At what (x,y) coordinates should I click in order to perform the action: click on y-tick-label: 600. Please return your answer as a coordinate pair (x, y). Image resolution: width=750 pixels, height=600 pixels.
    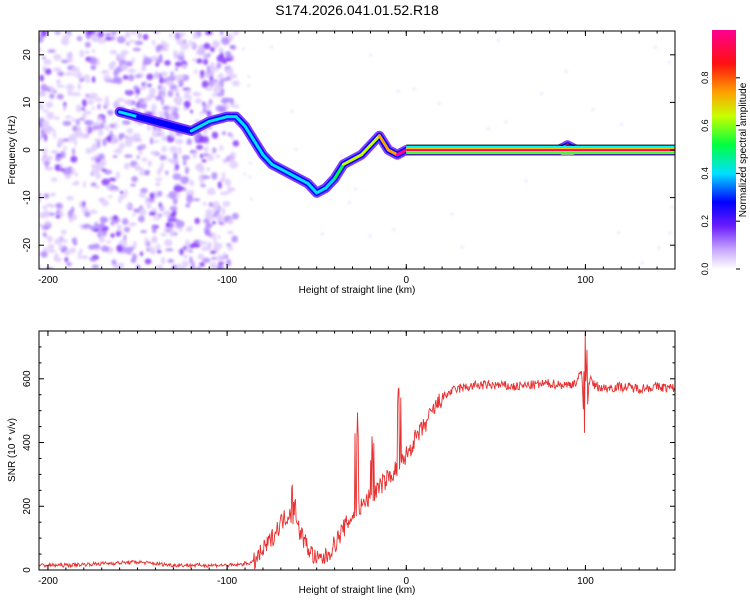
    Looking at the image, I should click on (27, 378).